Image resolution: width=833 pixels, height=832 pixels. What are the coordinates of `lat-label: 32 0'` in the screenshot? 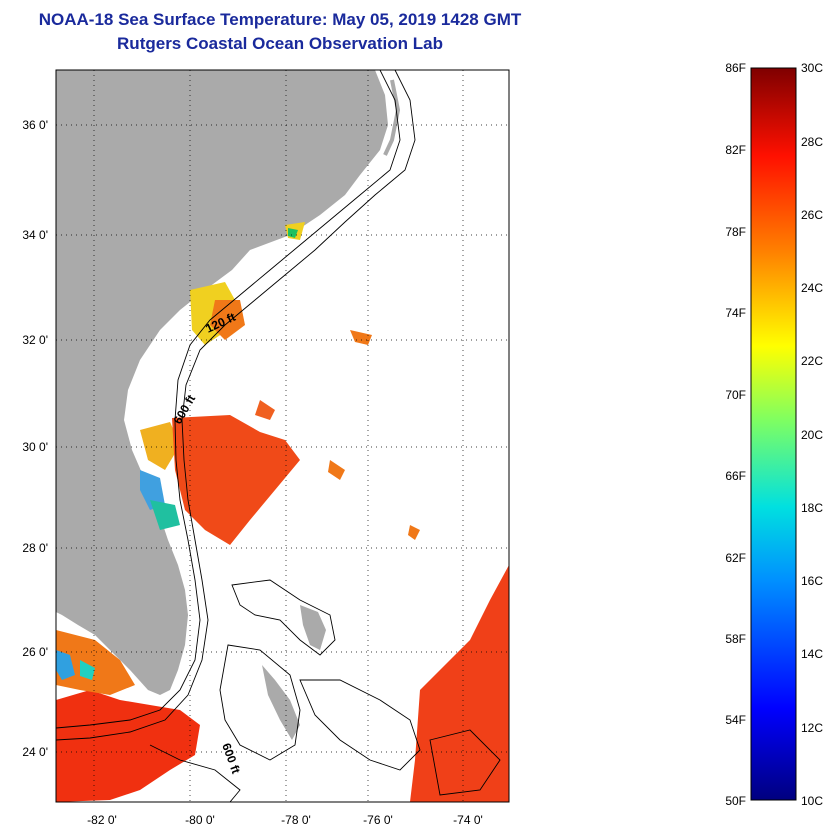 It's located at (35, 340).